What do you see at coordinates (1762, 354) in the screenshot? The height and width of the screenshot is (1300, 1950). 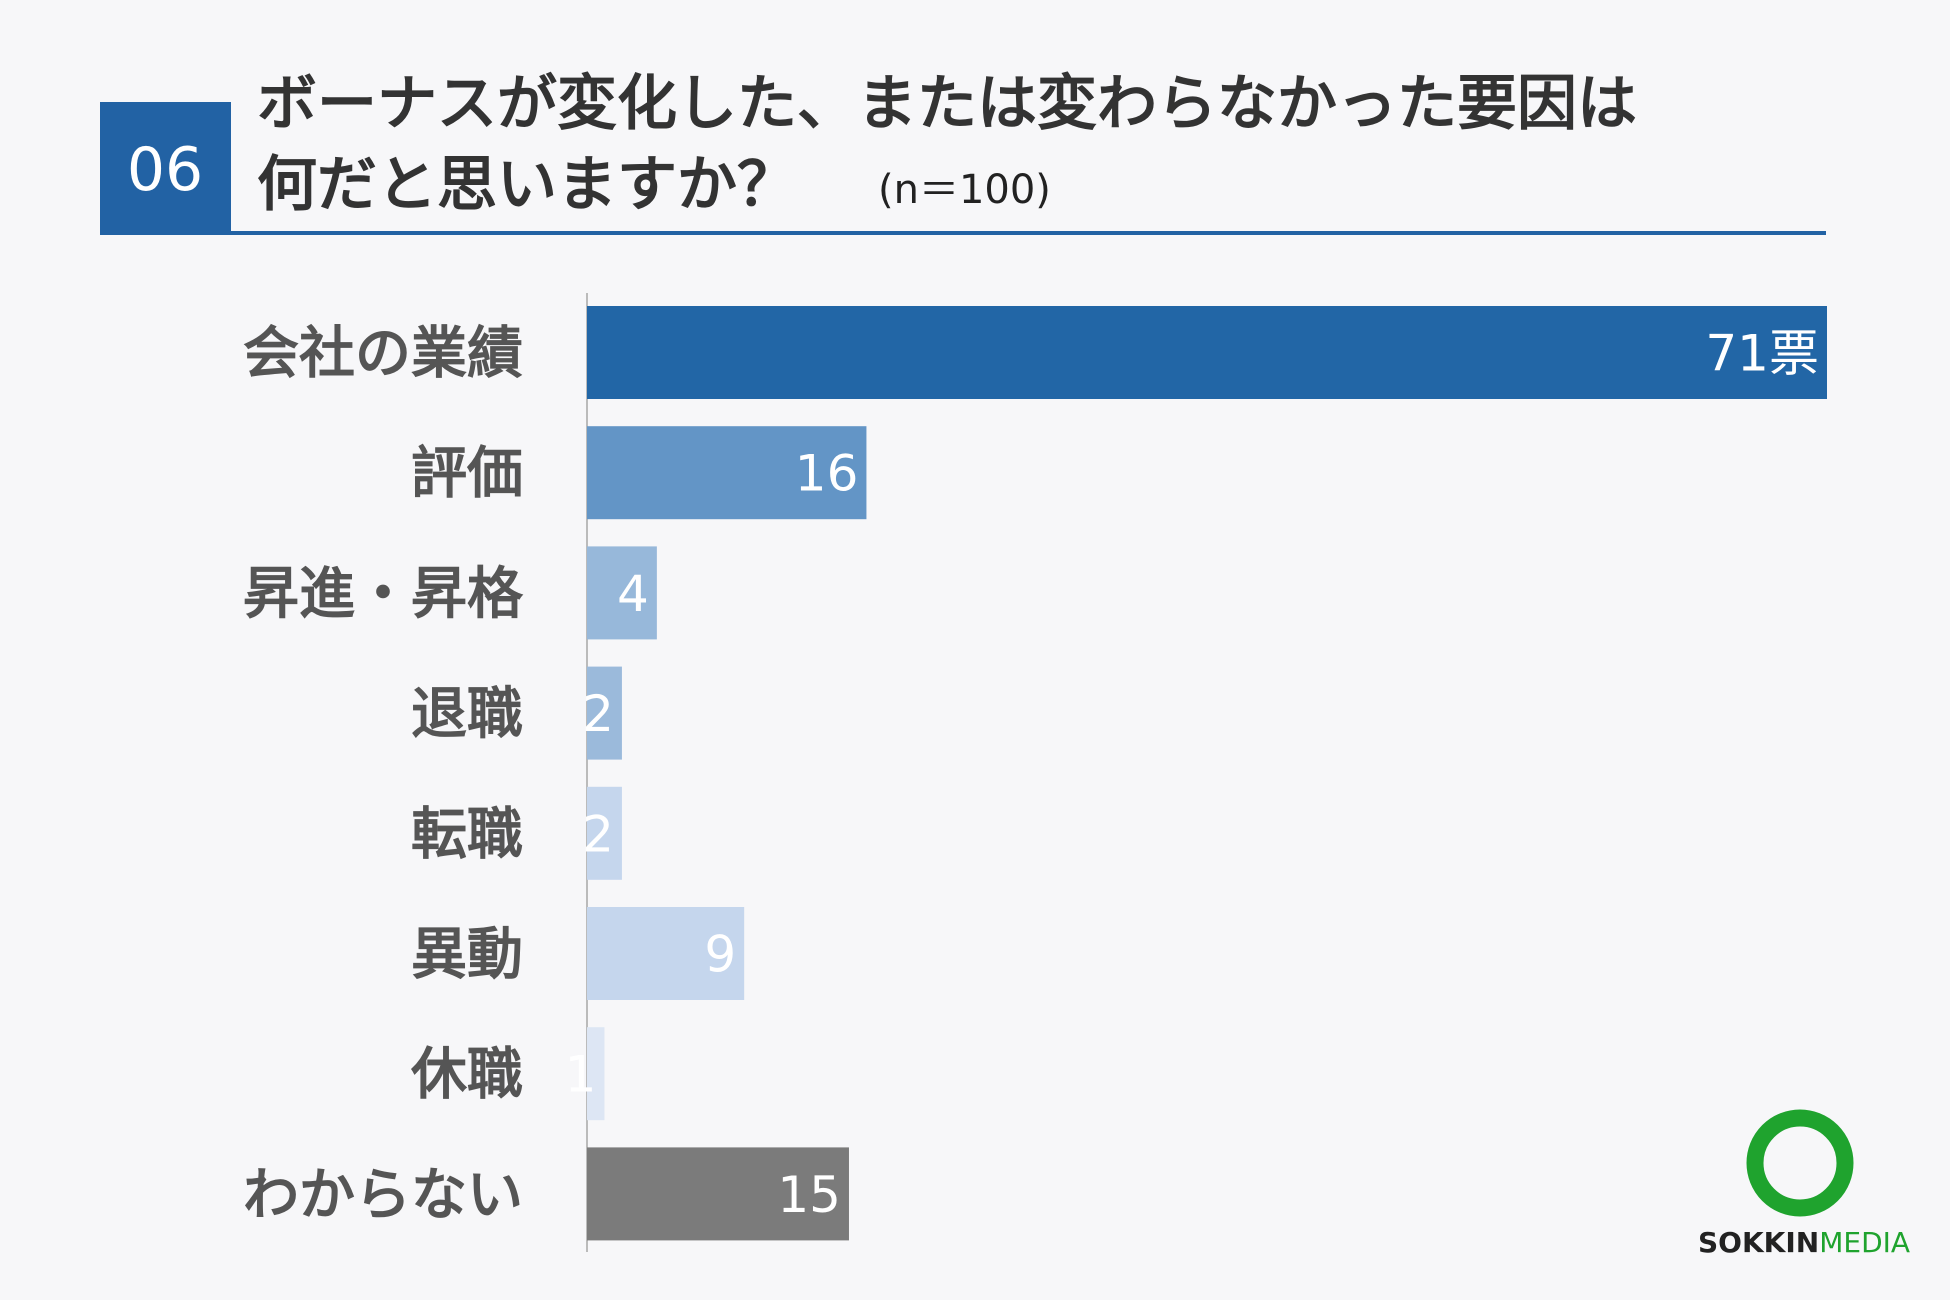 I see `value-label: 71票` at bounding box center [1762, 354].